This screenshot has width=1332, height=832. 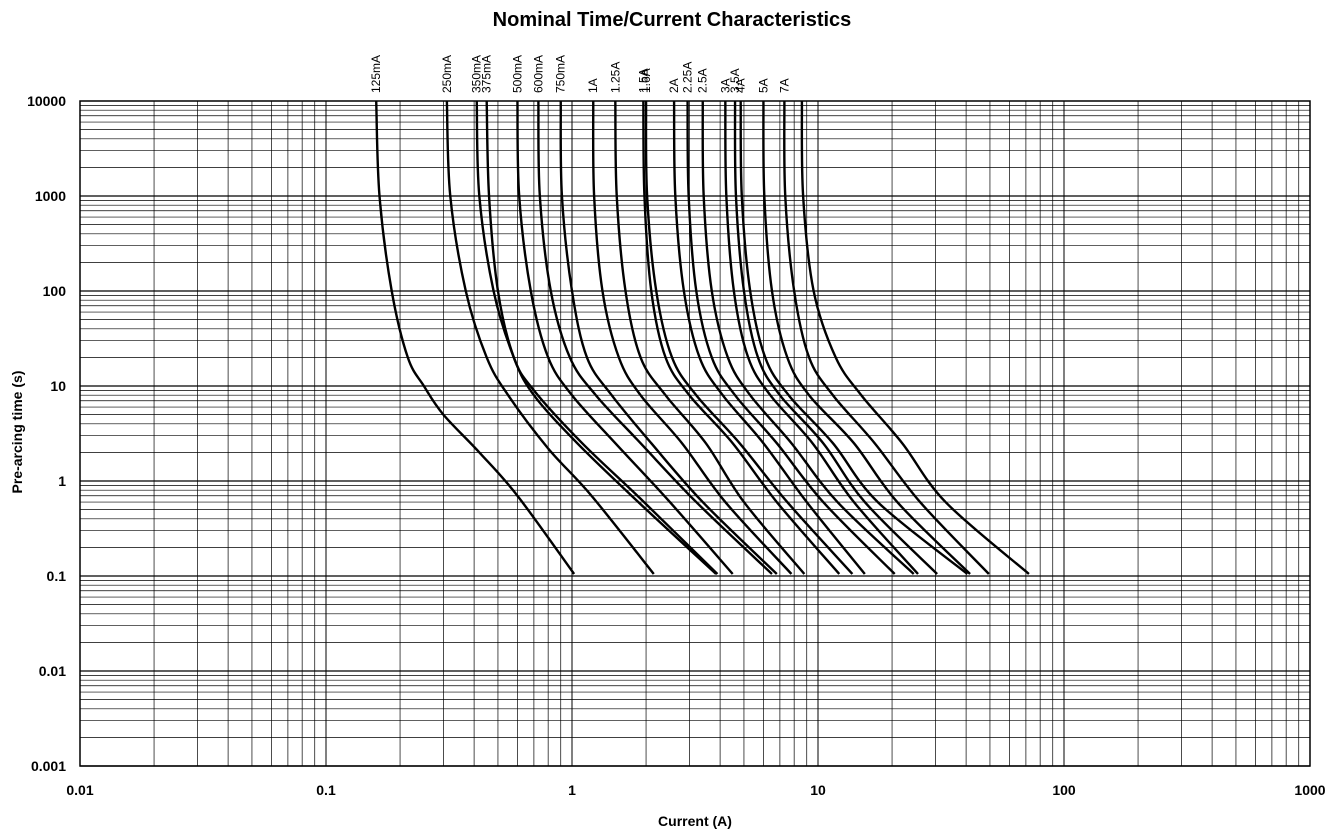 I want to click on series-label: 350mA, so click(x=477, y=74).